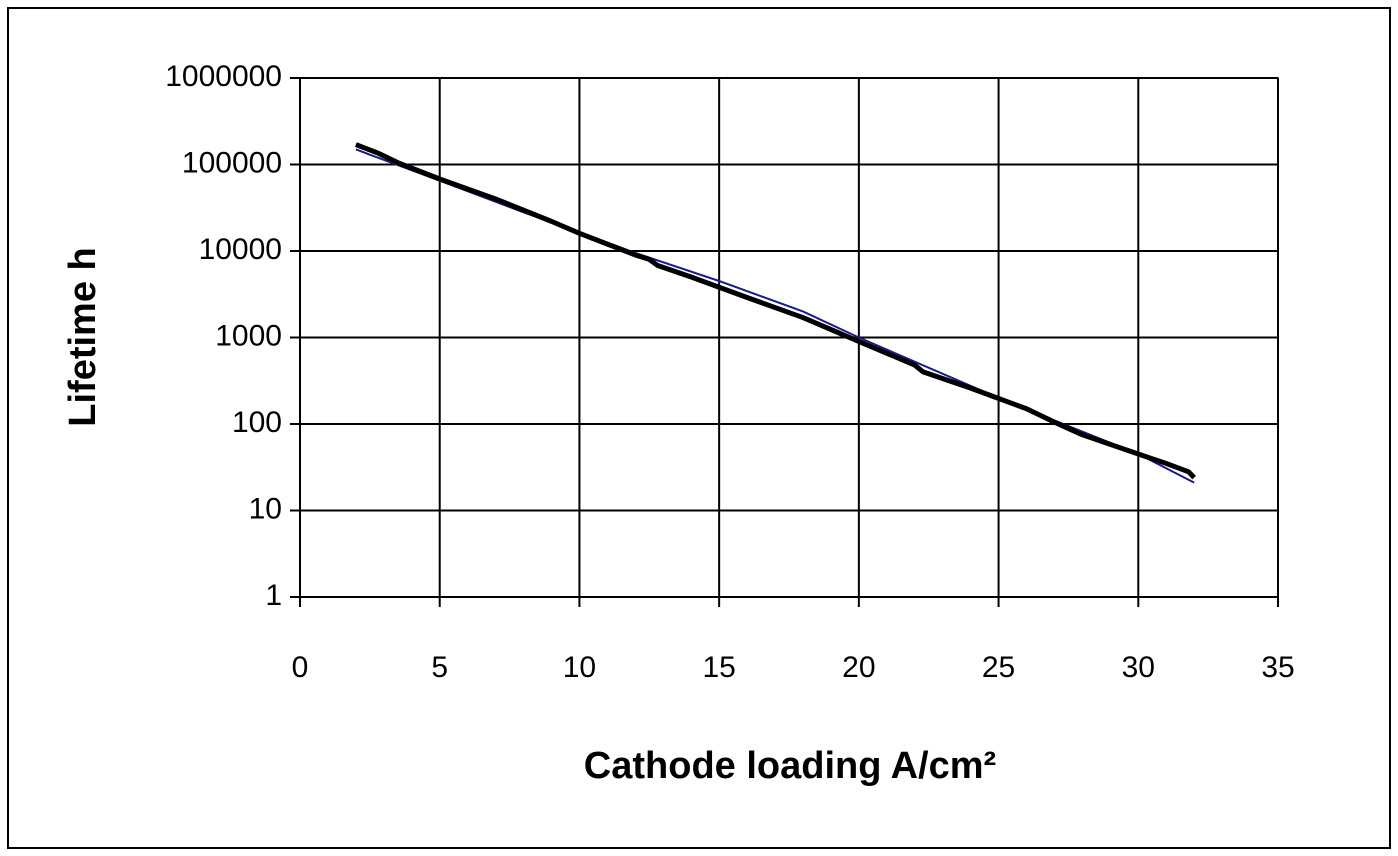 This screenshot has height=856, width=1398. Describe the element at coordinates (232, 162) in the screenshot. I see `y-tick-label: 100000` at that location.